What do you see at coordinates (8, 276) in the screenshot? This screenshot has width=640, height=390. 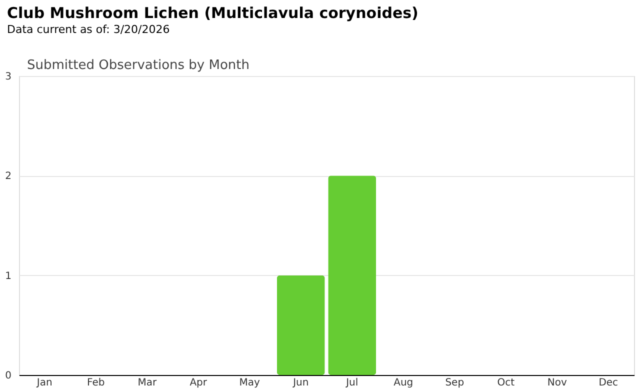 I see `y-tick-label: 1` at bounding box center [8, 276].